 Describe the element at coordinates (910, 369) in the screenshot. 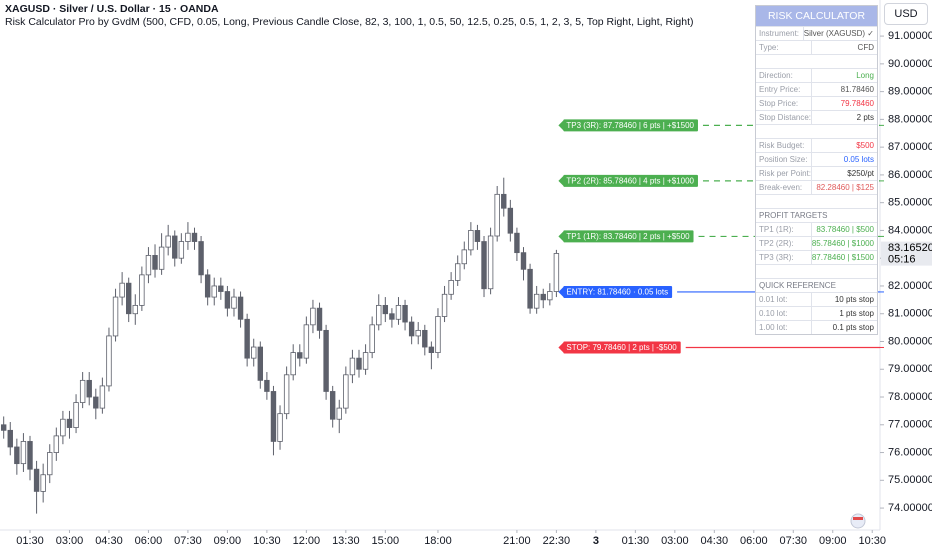

I see `y-tick-label: 79.00000` at that location.